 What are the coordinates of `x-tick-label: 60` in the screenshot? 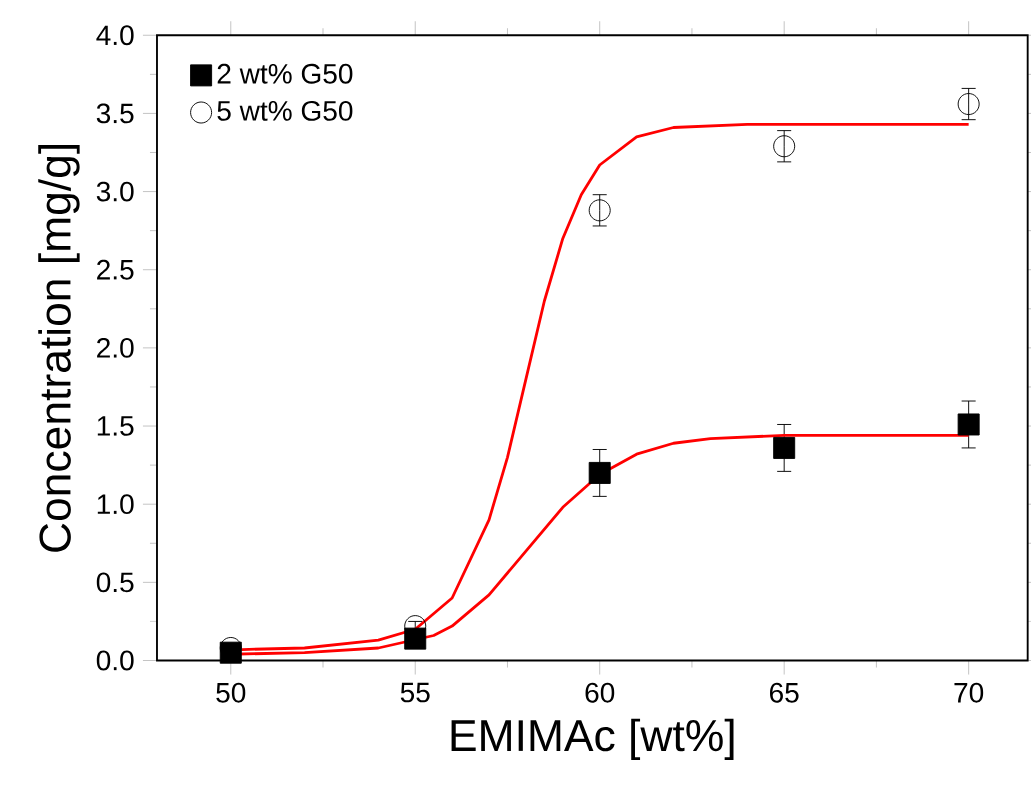 It's located at (600, 692).